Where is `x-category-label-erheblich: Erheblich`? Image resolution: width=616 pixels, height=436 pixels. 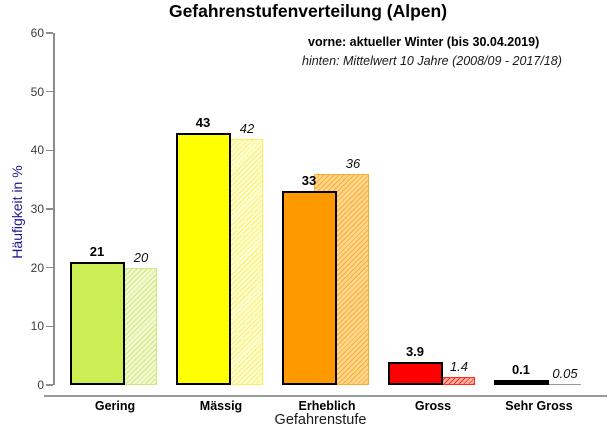 x-category-label-erheblich: Erheblich is located at coordinates (327, 406).